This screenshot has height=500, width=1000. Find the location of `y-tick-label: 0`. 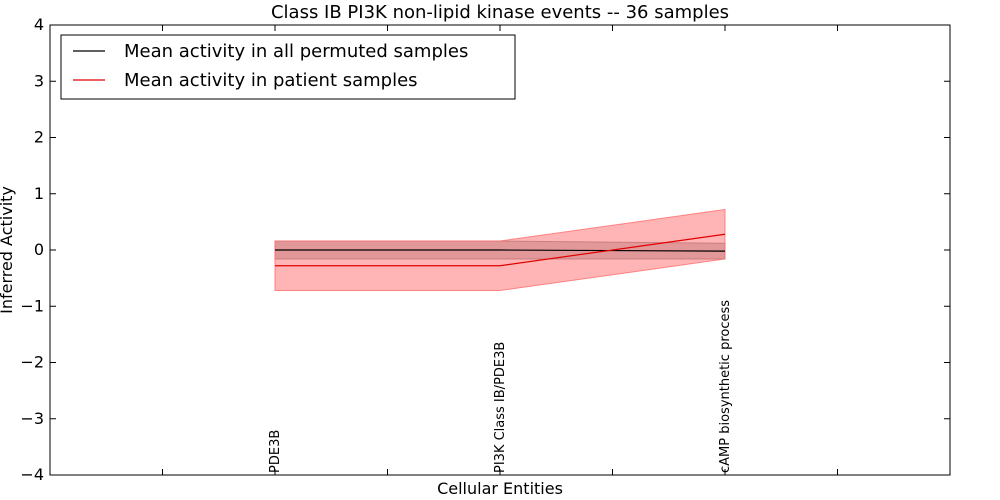

y-tick-label: 0 is located at coordinates (39, 249).